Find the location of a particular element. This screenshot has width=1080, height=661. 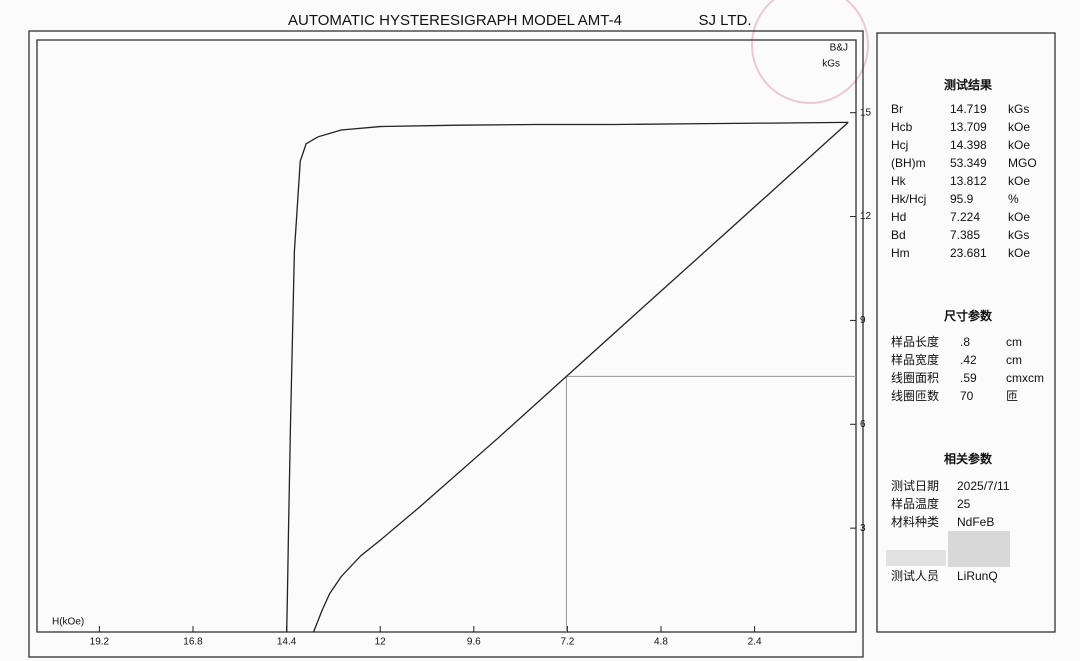

panel-cell: 2025/7/11 is located at coordinates (983, 486).